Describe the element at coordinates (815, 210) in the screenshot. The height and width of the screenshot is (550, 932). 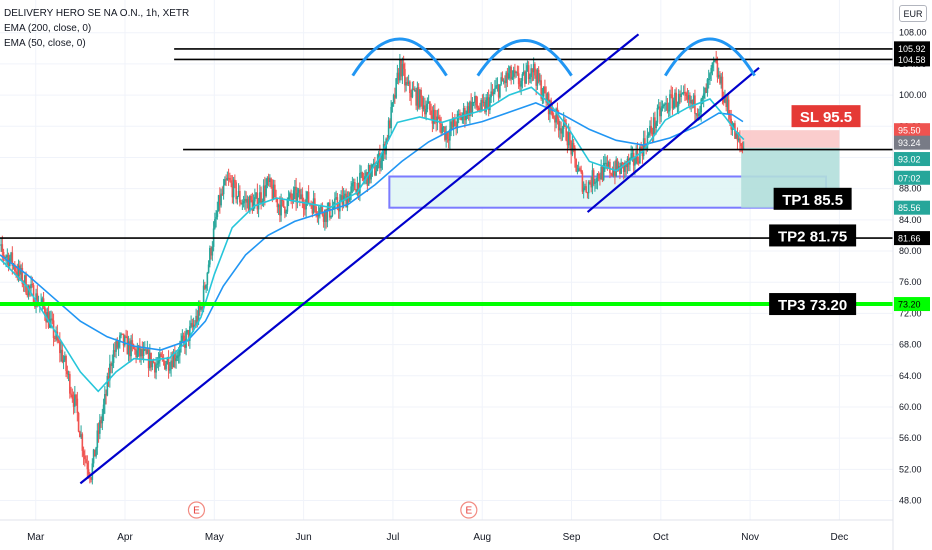
I see `target-annotations: SL 95.5 TP1 85.5 TP2 81.75 TP3 73.20` at that location.